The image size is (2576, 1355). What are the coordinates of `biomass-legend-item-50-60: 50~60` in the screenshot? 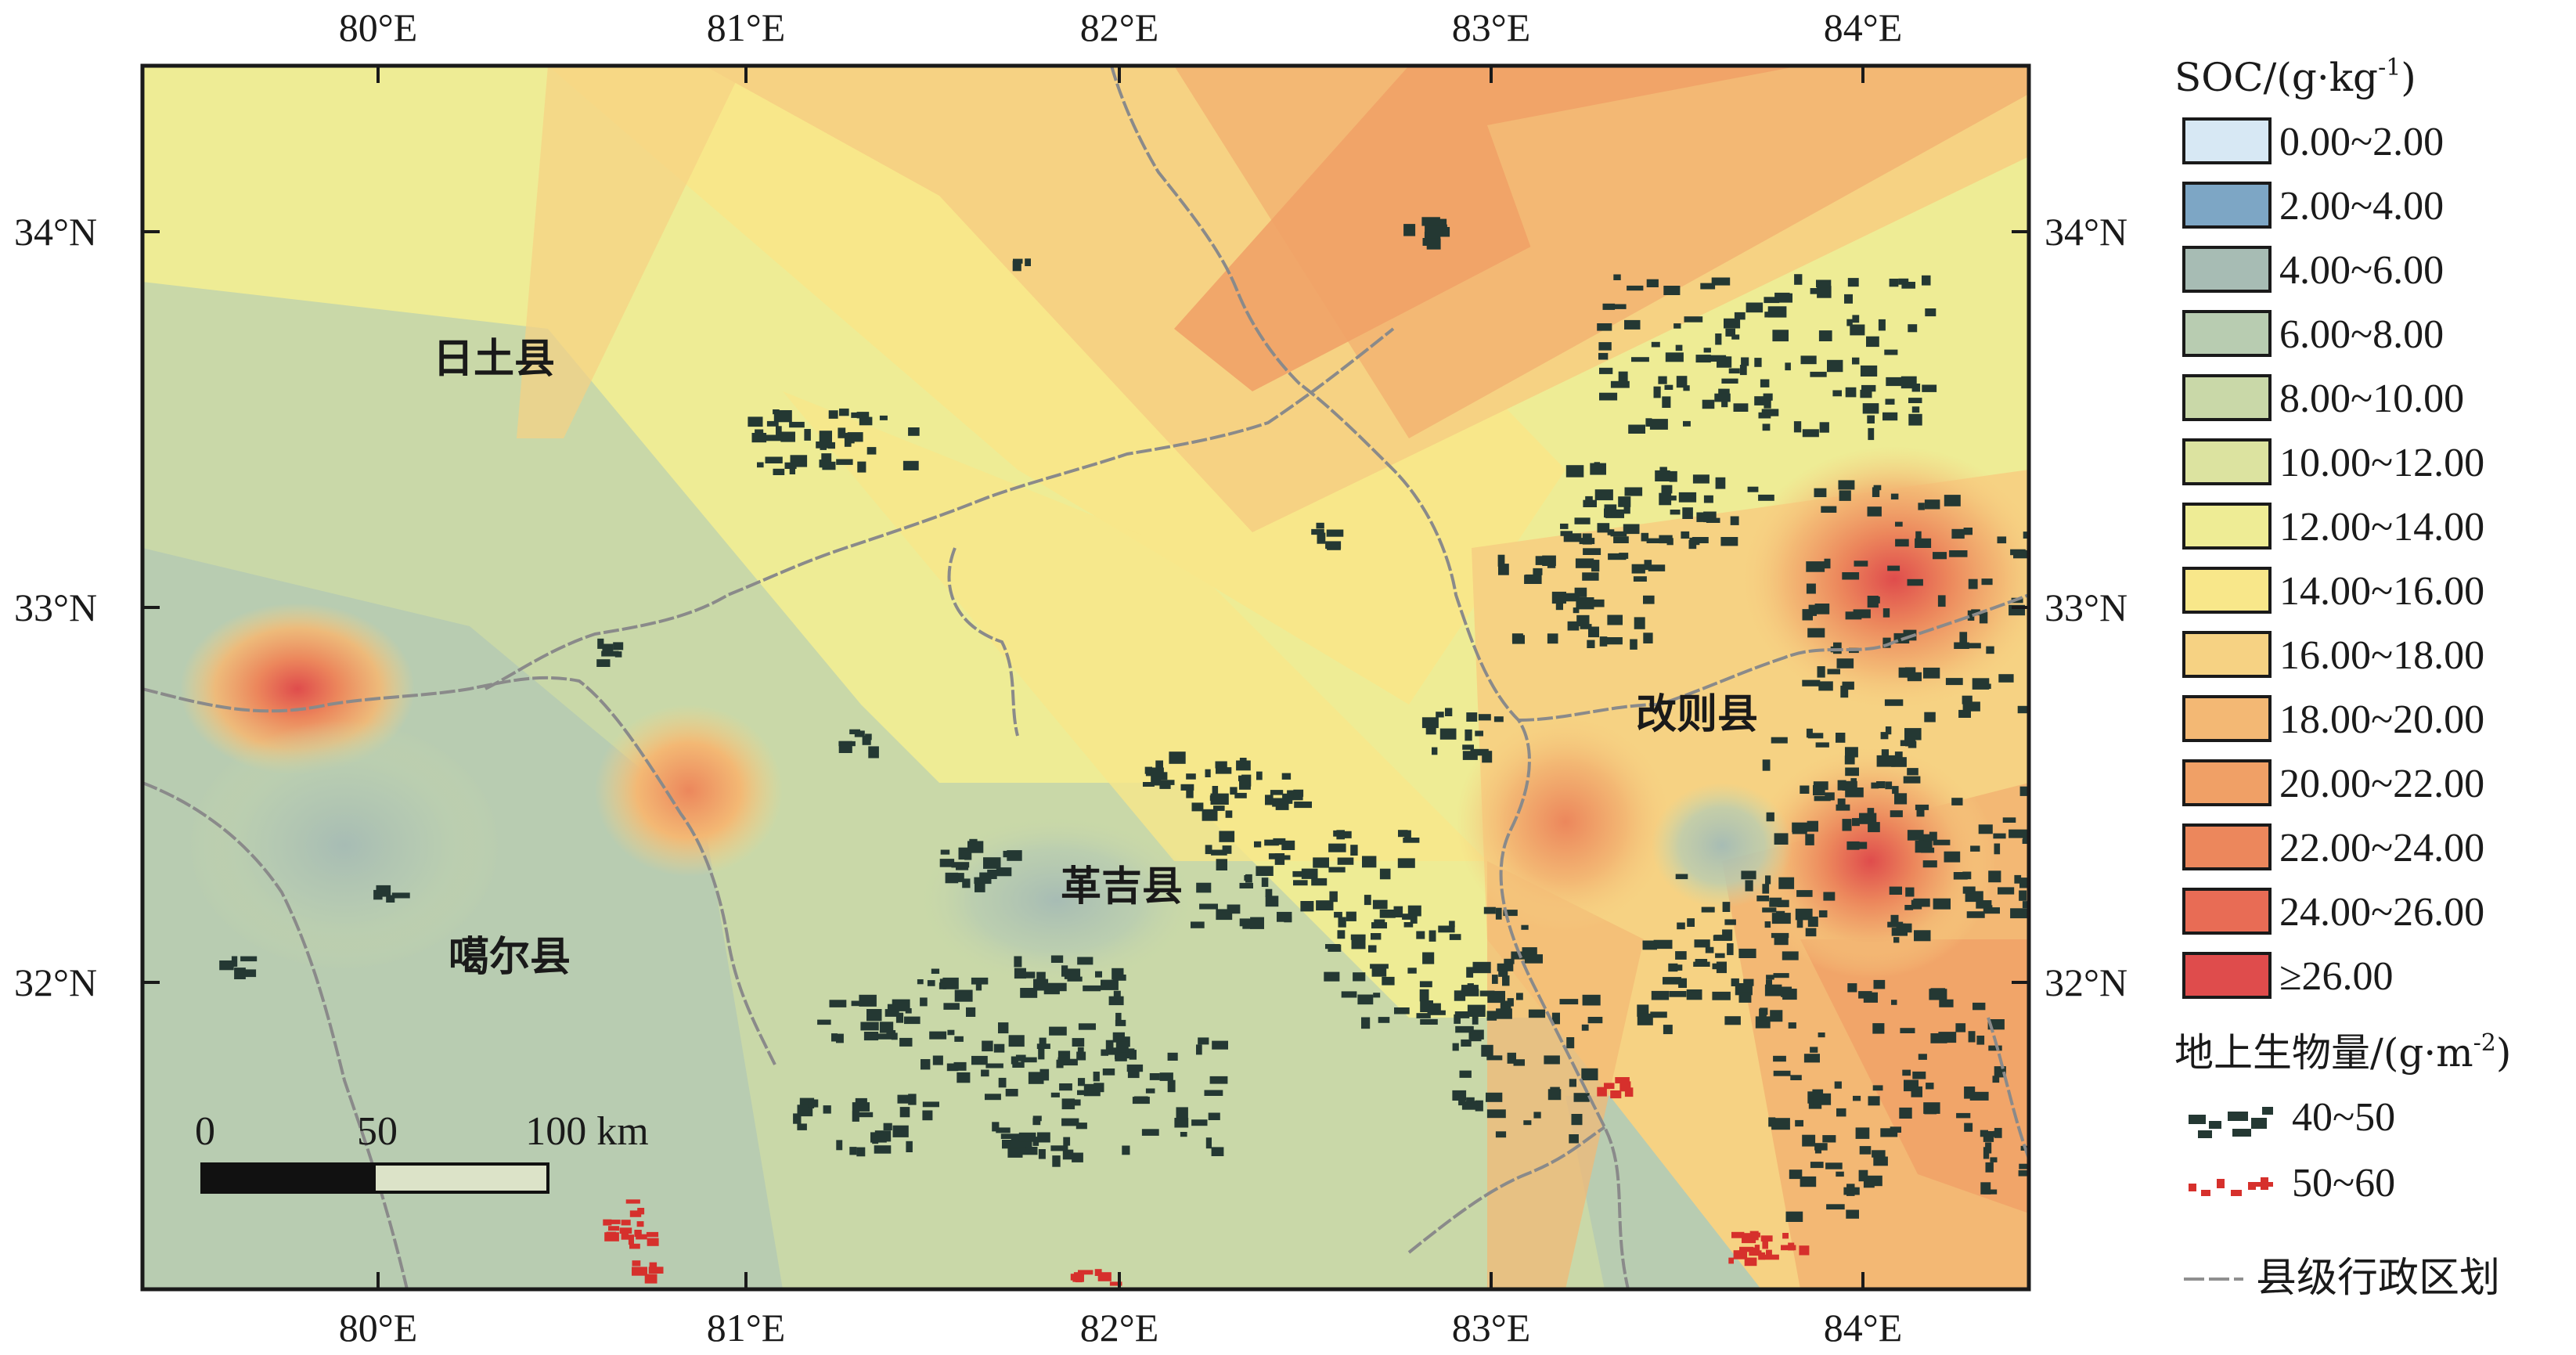 It's located at (2292, 1183).